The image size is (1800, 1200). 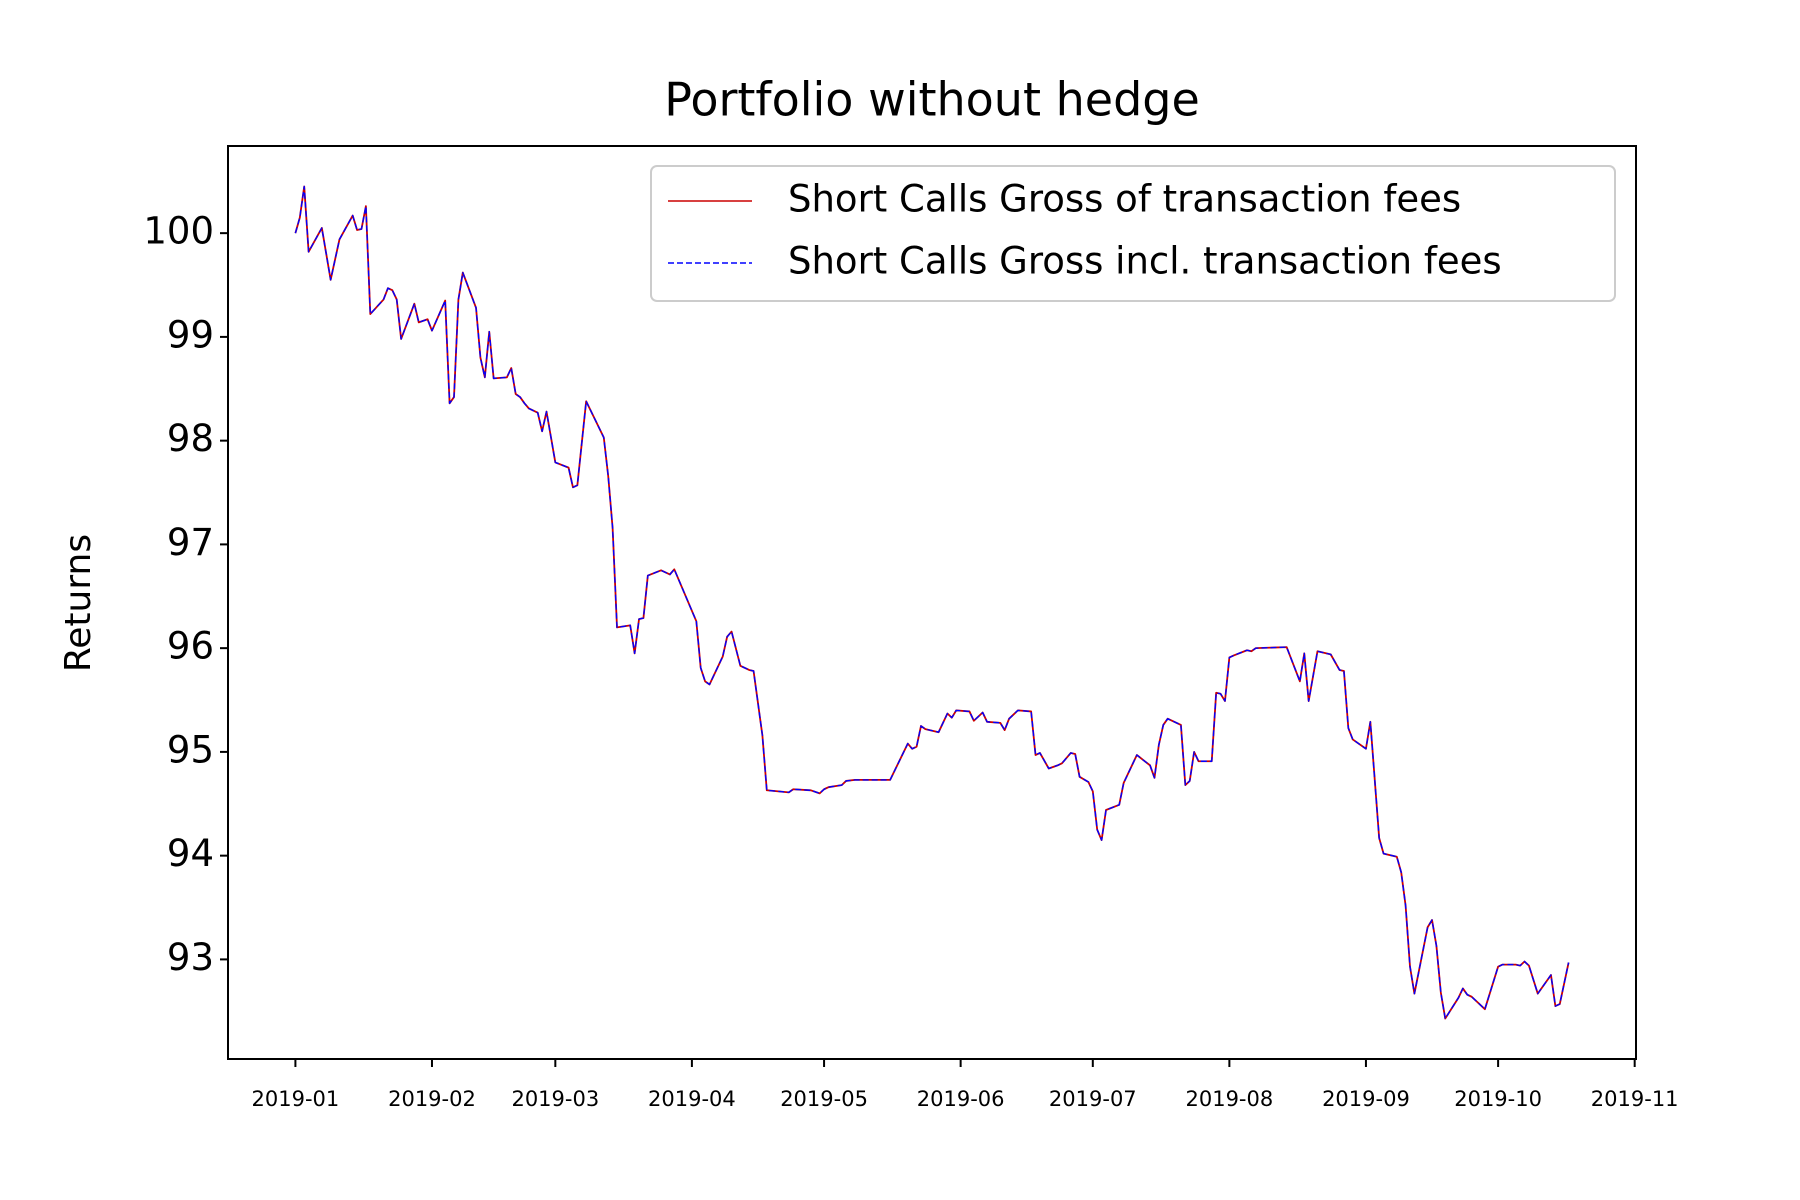 I want to click on x-tick-label: 2019-01, so click(x=296, y=1099).